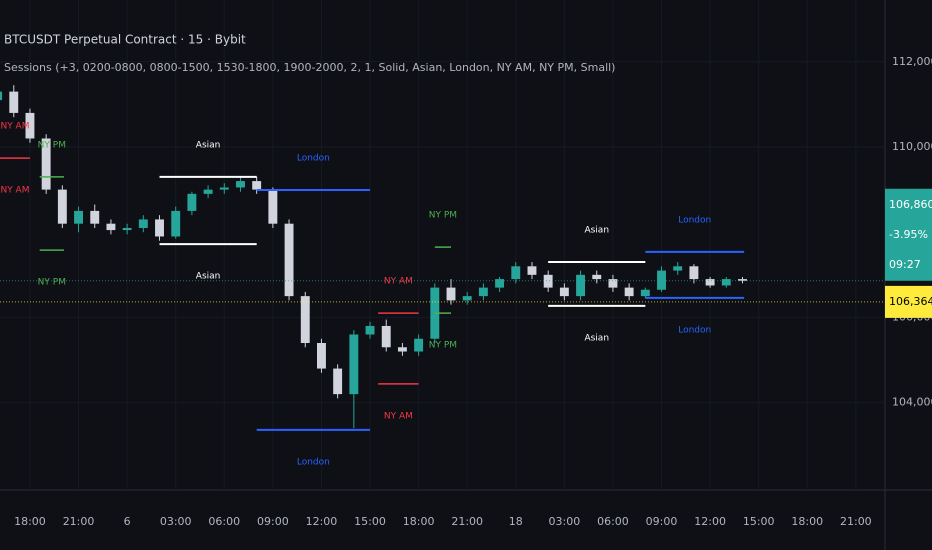  Describe the element at coordinates (912, 146) in the screenshot. I see `y-tick-label: 110,000.0` at that location.